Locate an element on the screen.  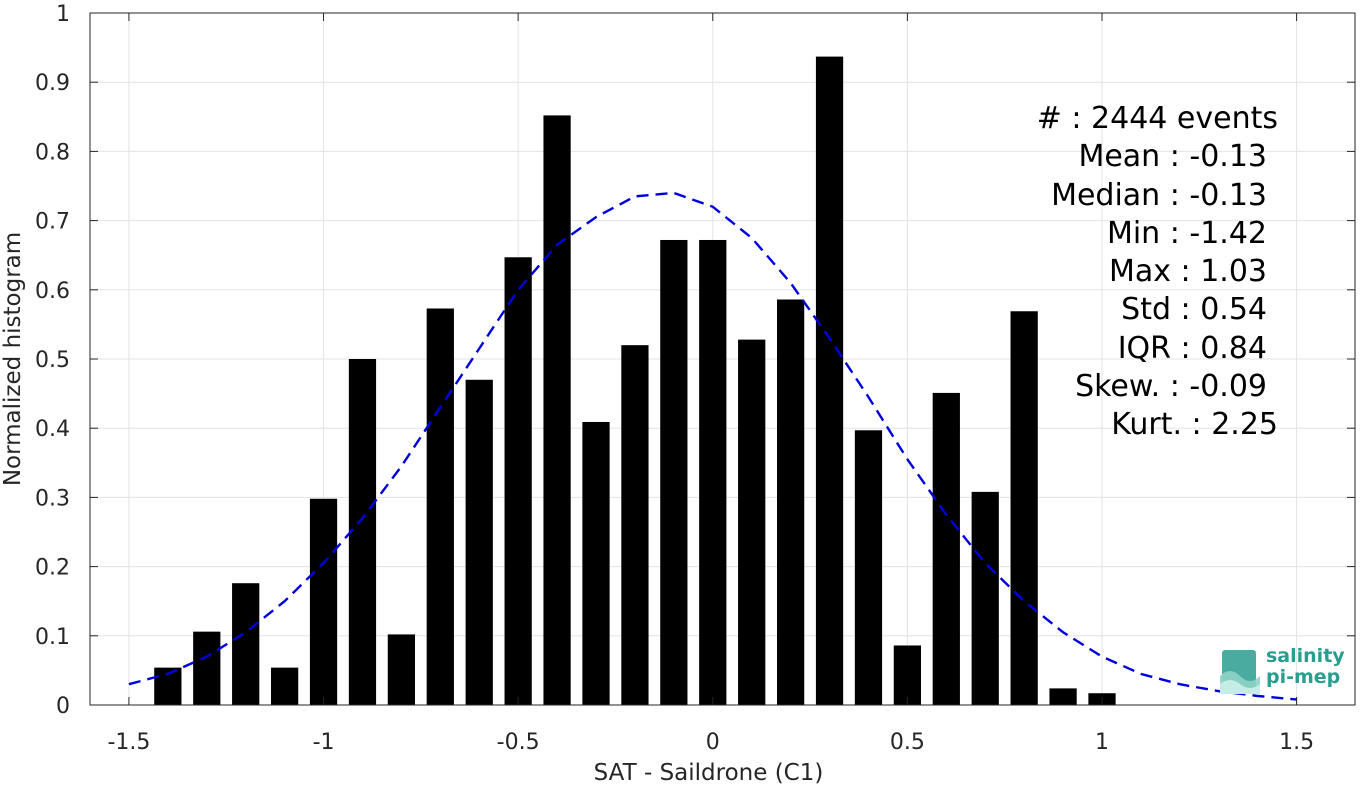
x-axis-label: SAT - Saildrone (C1) is located at coordinates (709, 772).